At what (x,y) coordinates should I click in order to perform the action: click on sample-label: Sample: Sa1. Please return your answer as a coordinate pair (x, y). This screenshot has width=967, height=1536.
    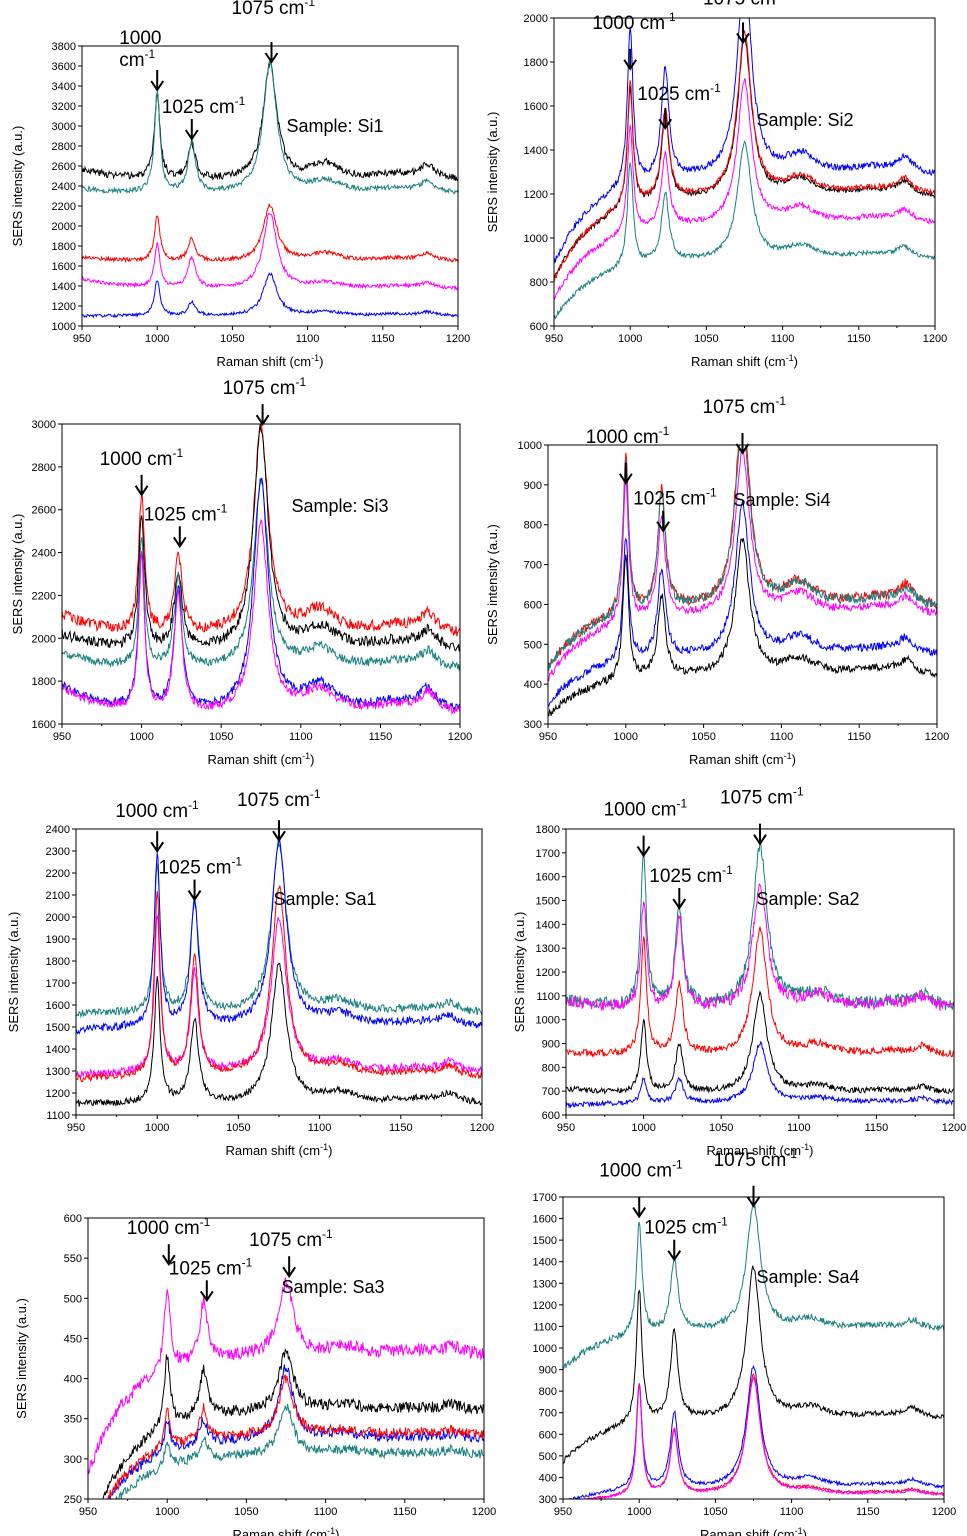
    Looking at the image, I should click on (324, 899).